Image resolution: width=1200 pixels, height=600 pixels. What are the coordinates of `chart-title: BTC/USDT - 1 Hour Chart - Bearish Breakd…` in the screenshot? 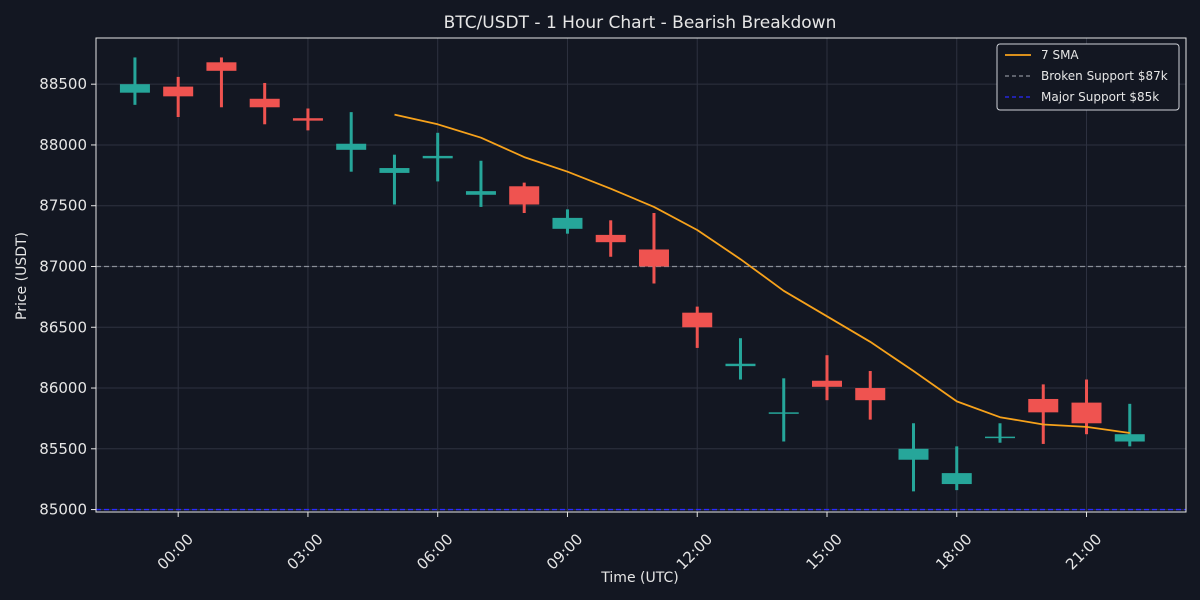 It's located at (640, 23).